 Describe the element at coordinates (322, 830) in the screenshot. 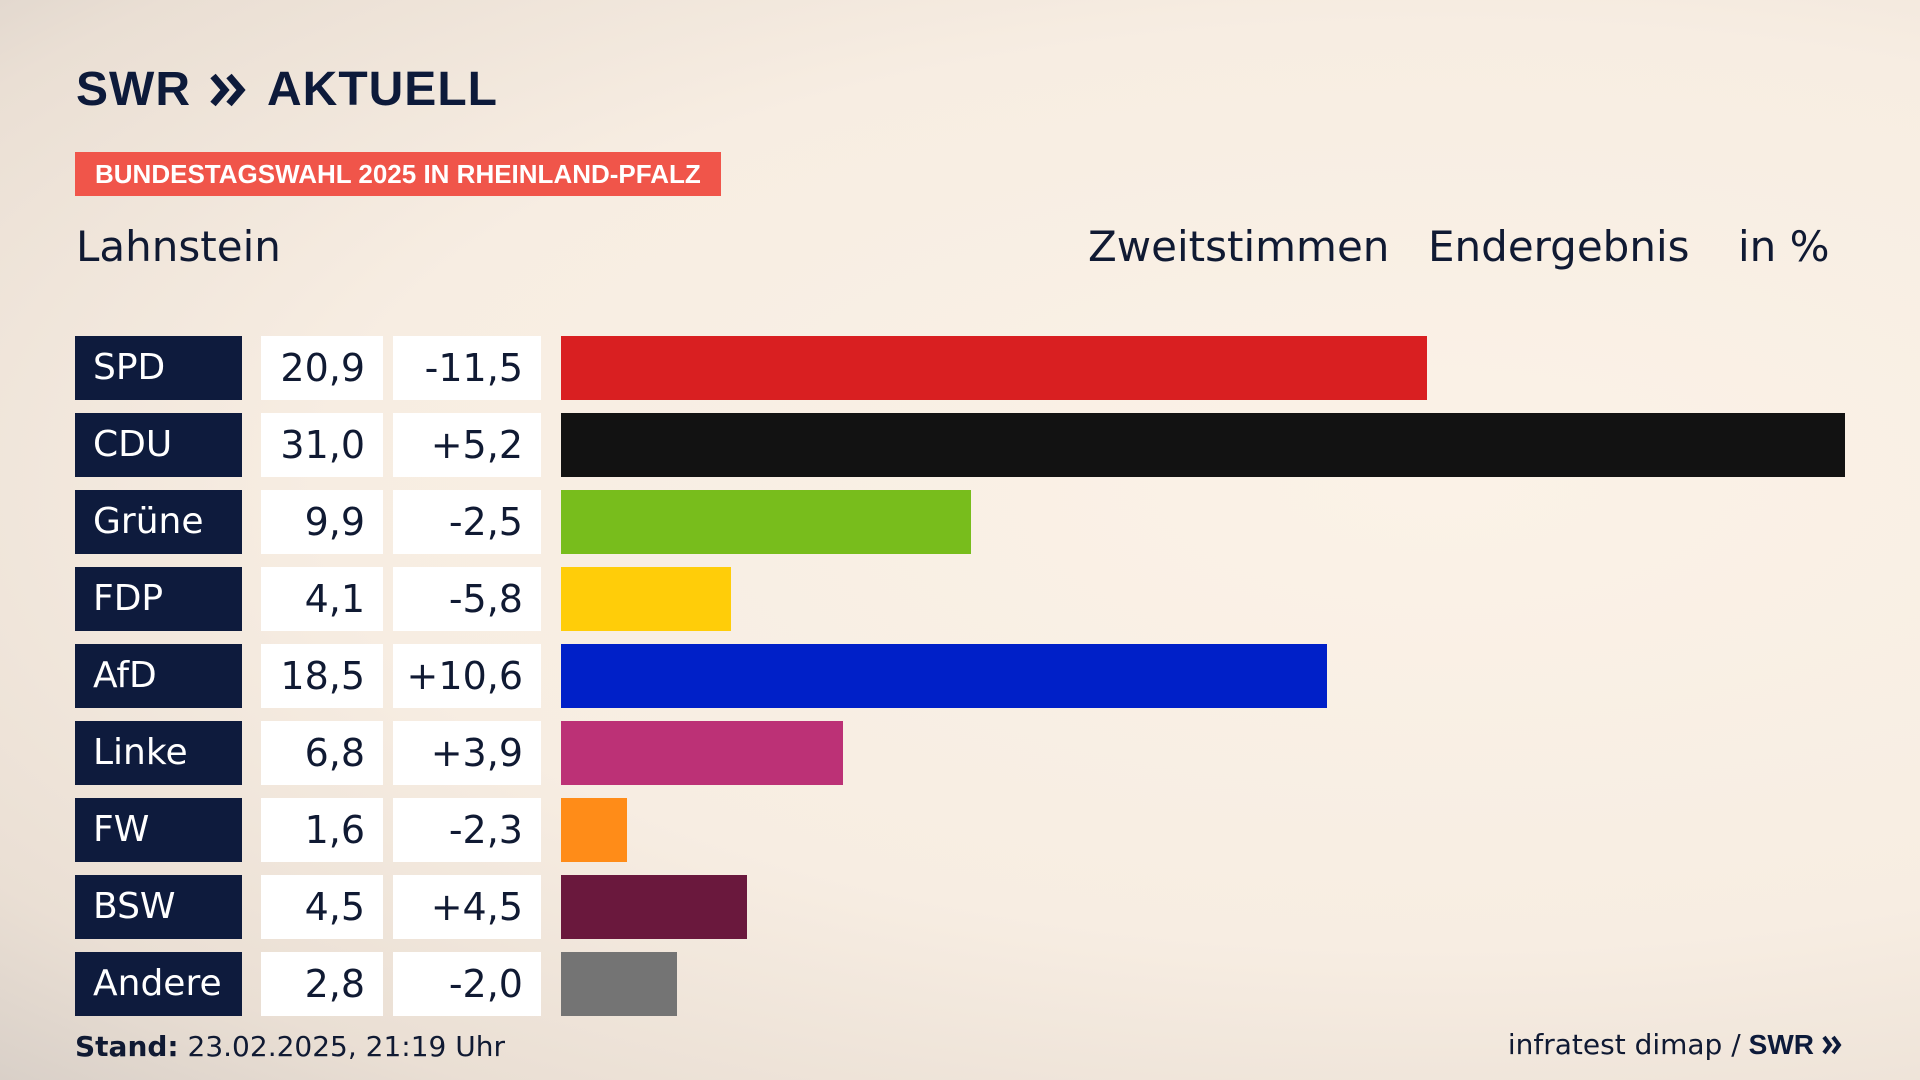

I see `value-label: 1,6` at that location.